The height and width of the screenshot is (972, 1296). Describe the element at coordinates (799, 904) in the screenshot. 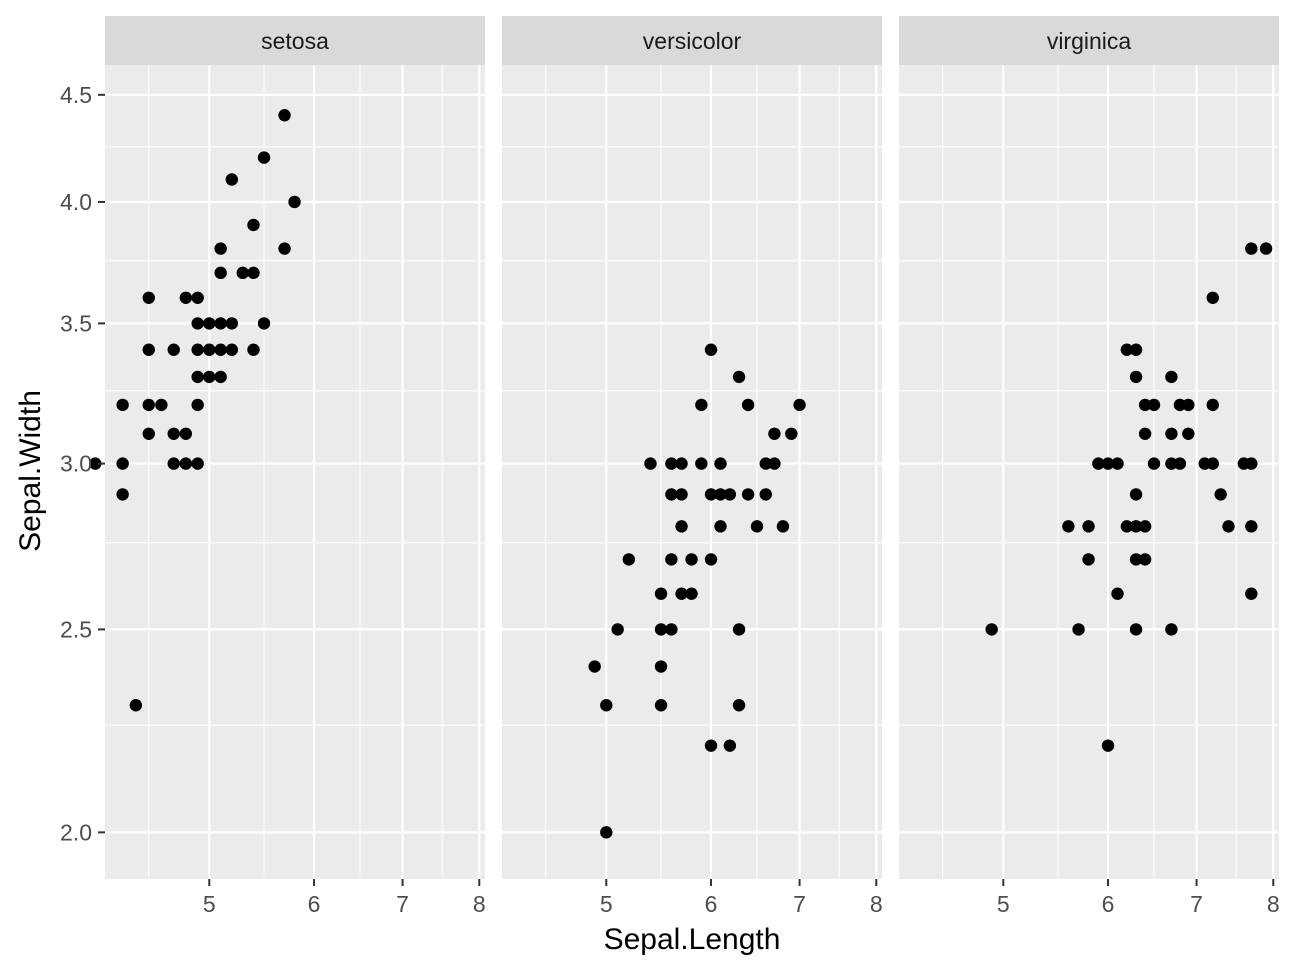

I see `x-tick-label: 7` at that location.